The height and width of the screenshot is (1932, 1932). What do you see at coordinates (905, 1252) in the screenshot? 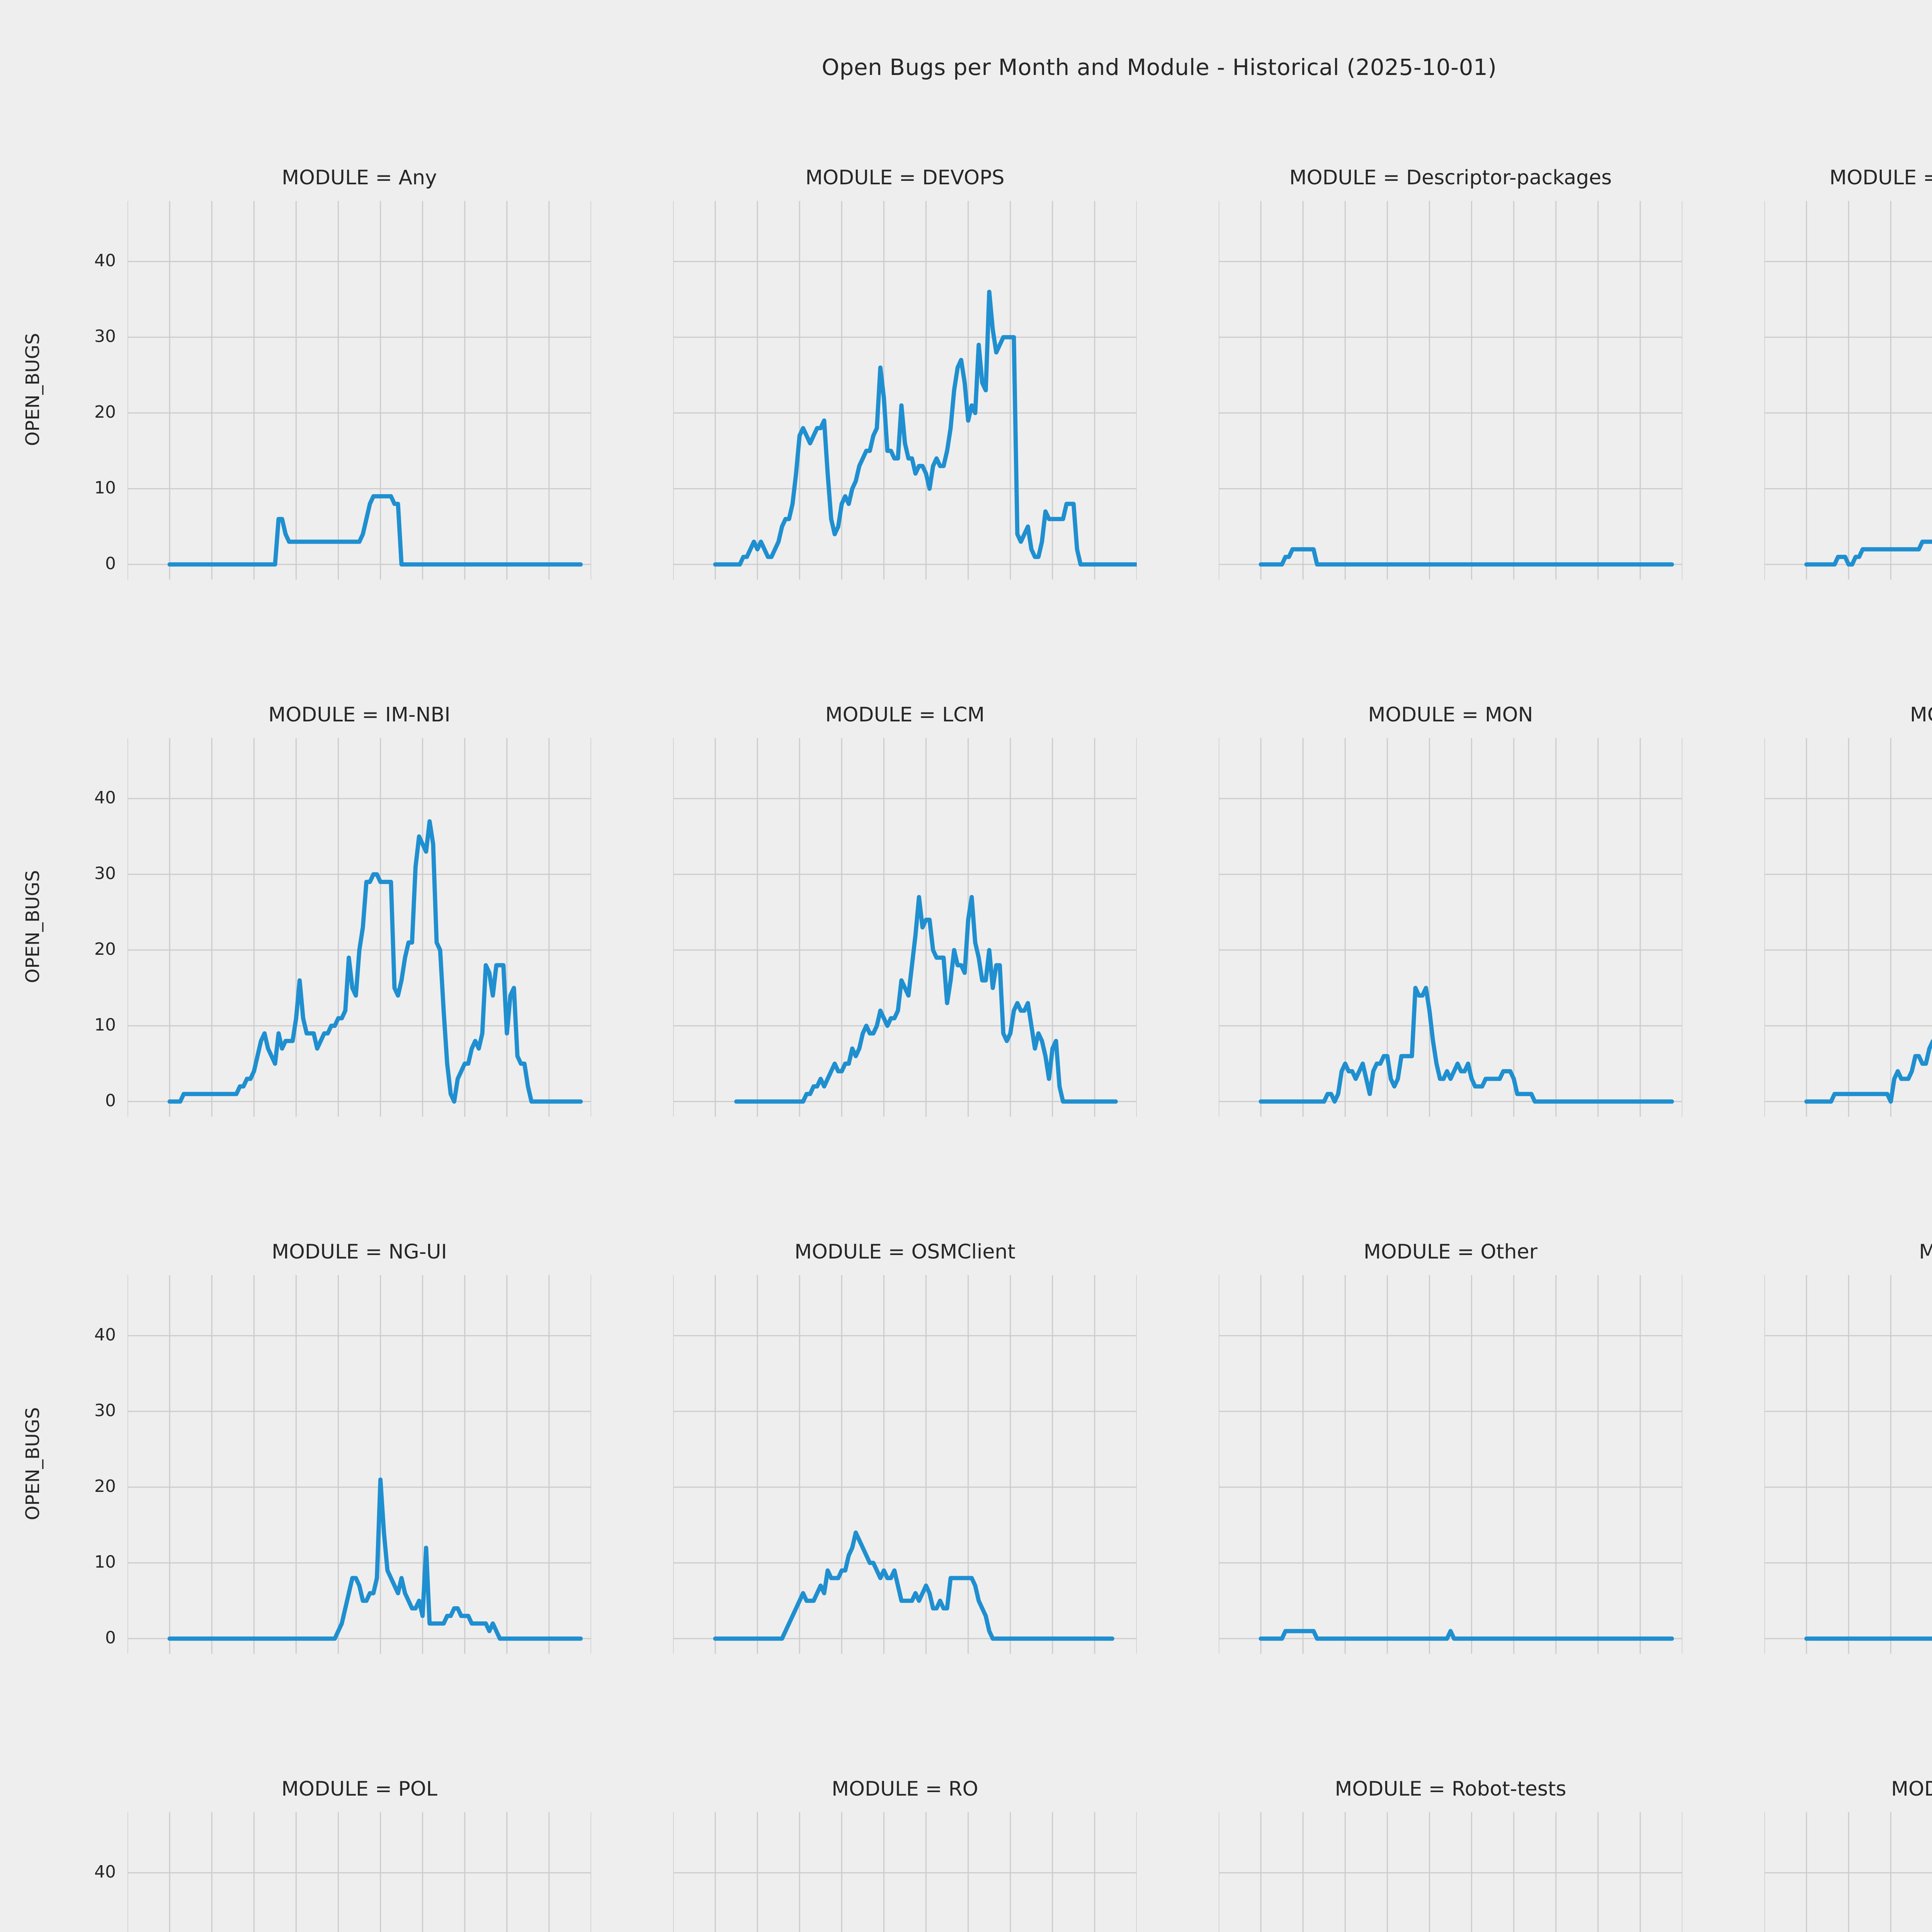
I see `facet-title: MODULE = OSMClient` at bounding box center [905, 1252].